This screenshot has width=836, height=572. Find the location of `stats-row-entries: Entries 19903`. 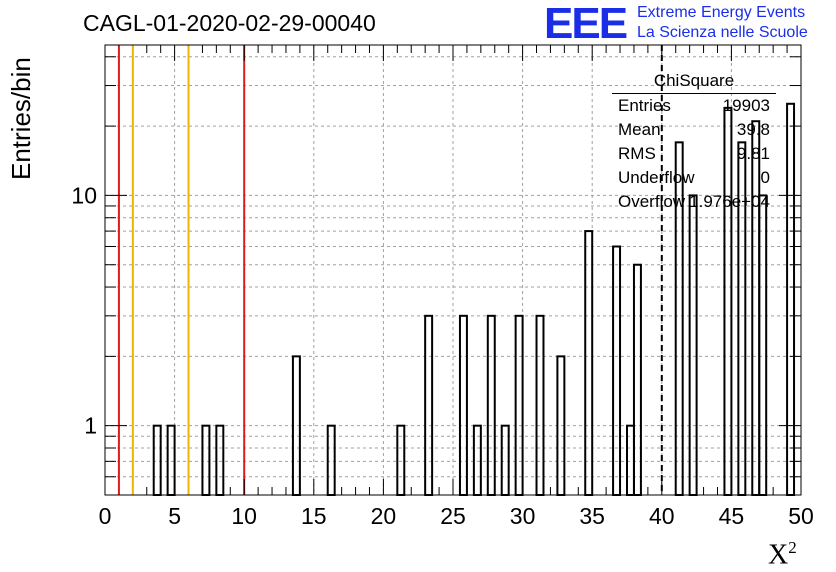

stats-row-entries: Entries 19903 is located at coordinates (694, 106).